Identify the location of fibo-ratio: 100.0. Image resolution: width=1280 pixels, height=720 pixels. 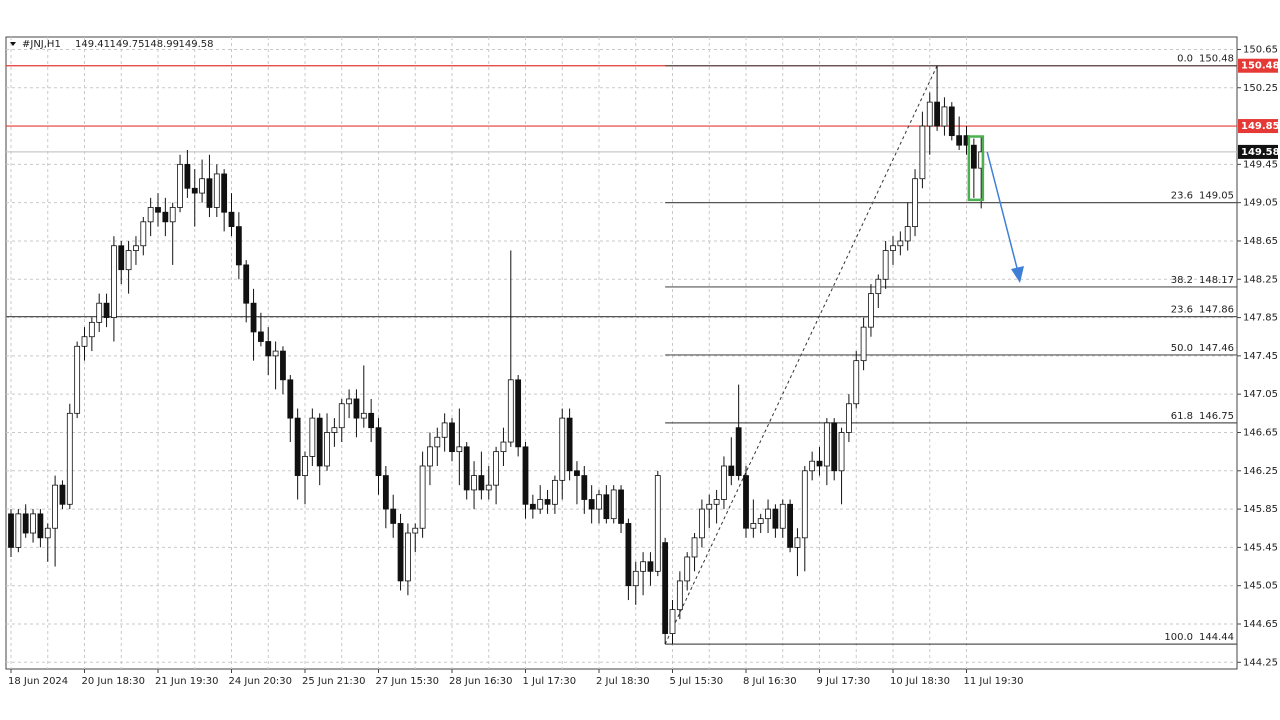
(1178, 637).